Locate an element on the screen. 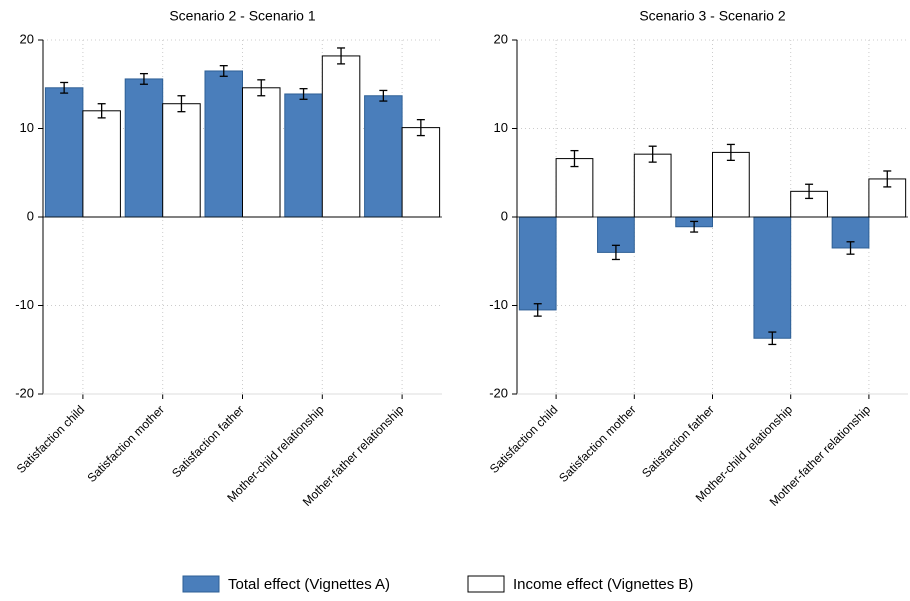 The height and width of the screenshot is (601, 910). chart-title: Scenario 2 - Scenario 1 is located at coordinates (242, 16).